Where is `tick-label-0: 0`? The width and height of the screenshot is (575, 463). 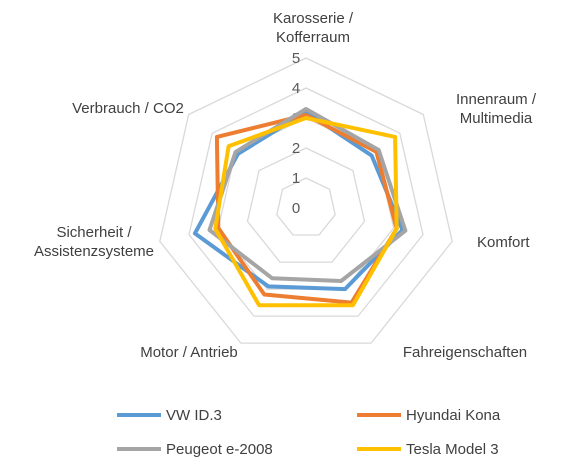 tick-label-0: 0 is located at coordinates (296, 208).